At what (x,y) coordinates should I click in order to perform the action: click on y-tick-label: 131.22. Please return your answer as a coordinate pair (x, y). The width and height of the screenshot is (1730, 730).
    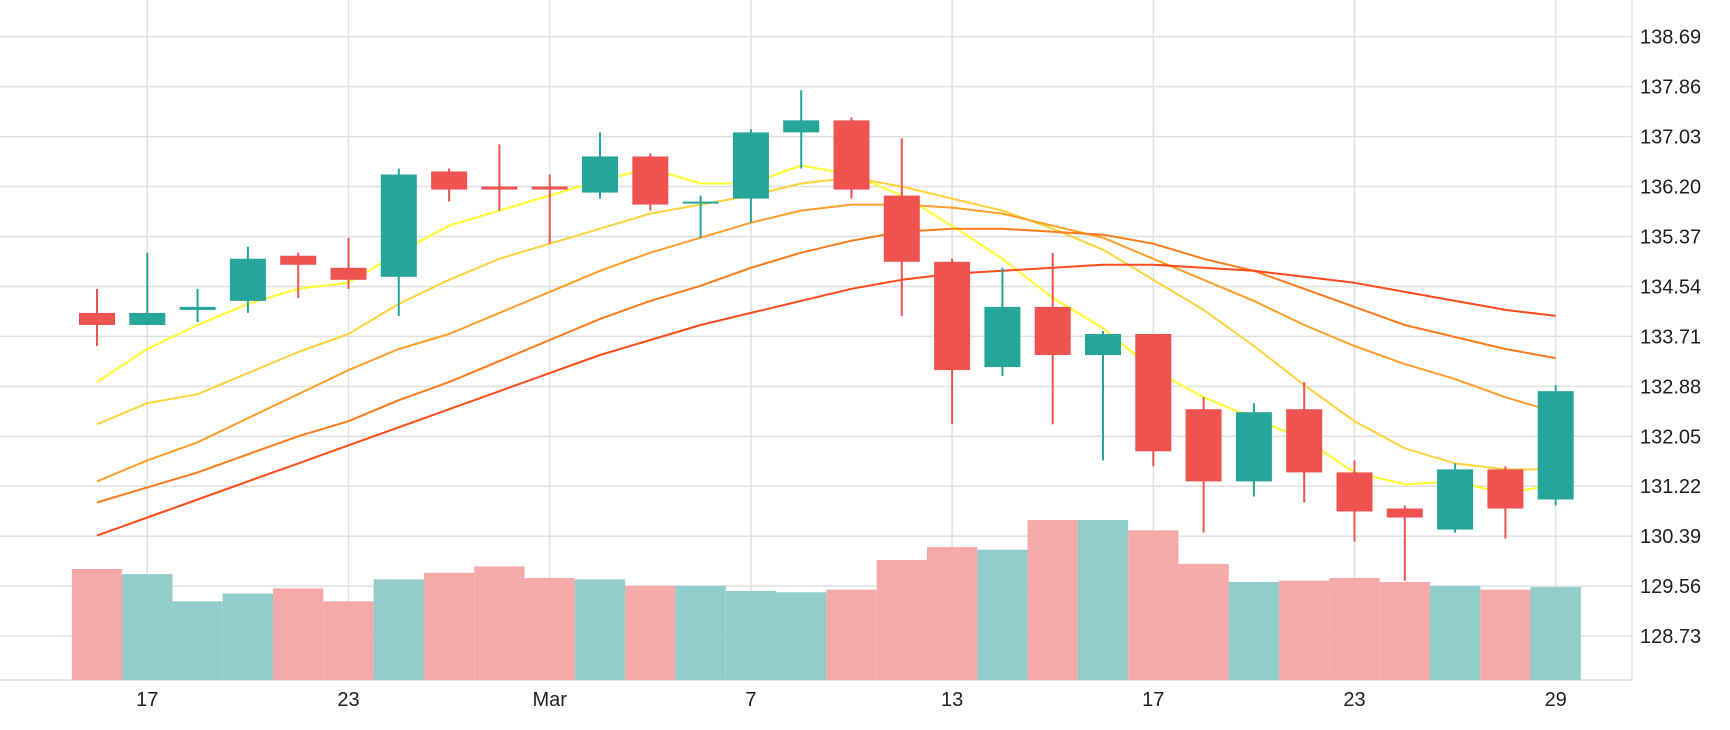
    Looking at the image, I should click on (1670, 487).